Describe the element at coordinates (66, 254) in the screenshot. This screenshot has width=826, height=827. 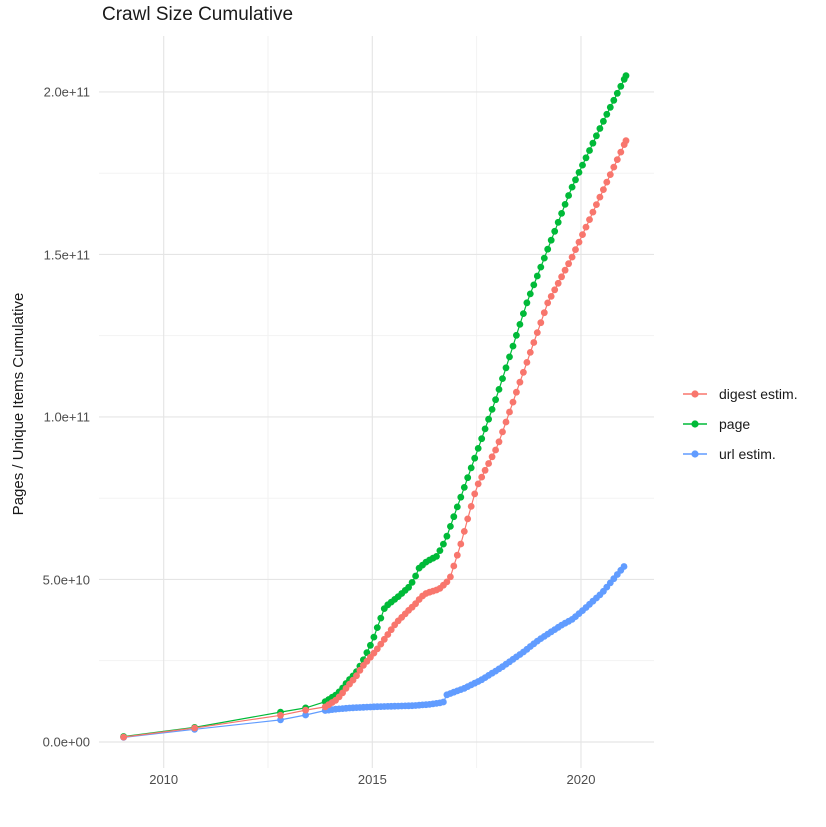
I see `y-tick-label: 1.5e+11` at that location.